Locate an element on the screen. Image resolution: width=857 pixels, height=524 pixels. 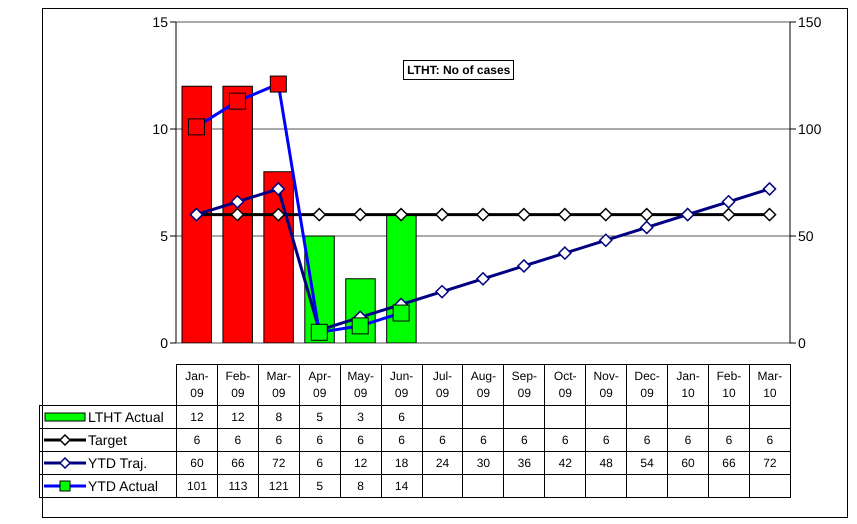
x-tick-label: Nov-09 is located at coordinates (606, 385).